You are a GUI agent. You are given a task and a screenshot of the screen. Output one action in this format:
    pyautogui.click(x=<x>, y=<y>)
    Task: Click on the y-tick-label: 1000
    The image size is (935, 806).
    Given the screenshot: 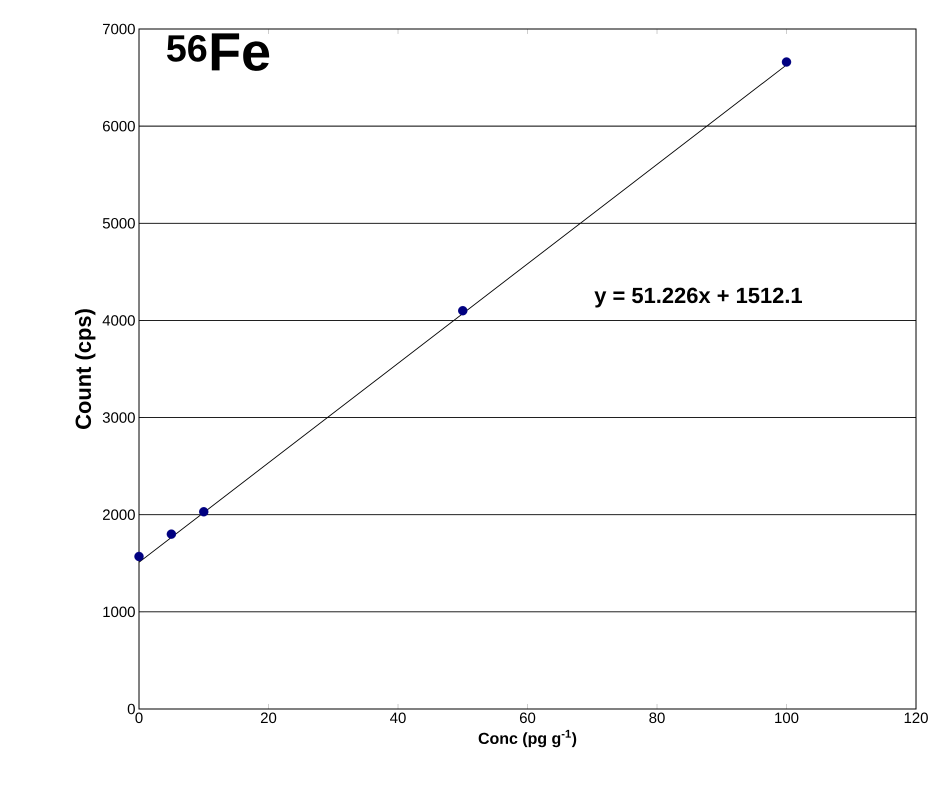 What is the action you would take?
    pyautogui.click(x=119, y=612)
    